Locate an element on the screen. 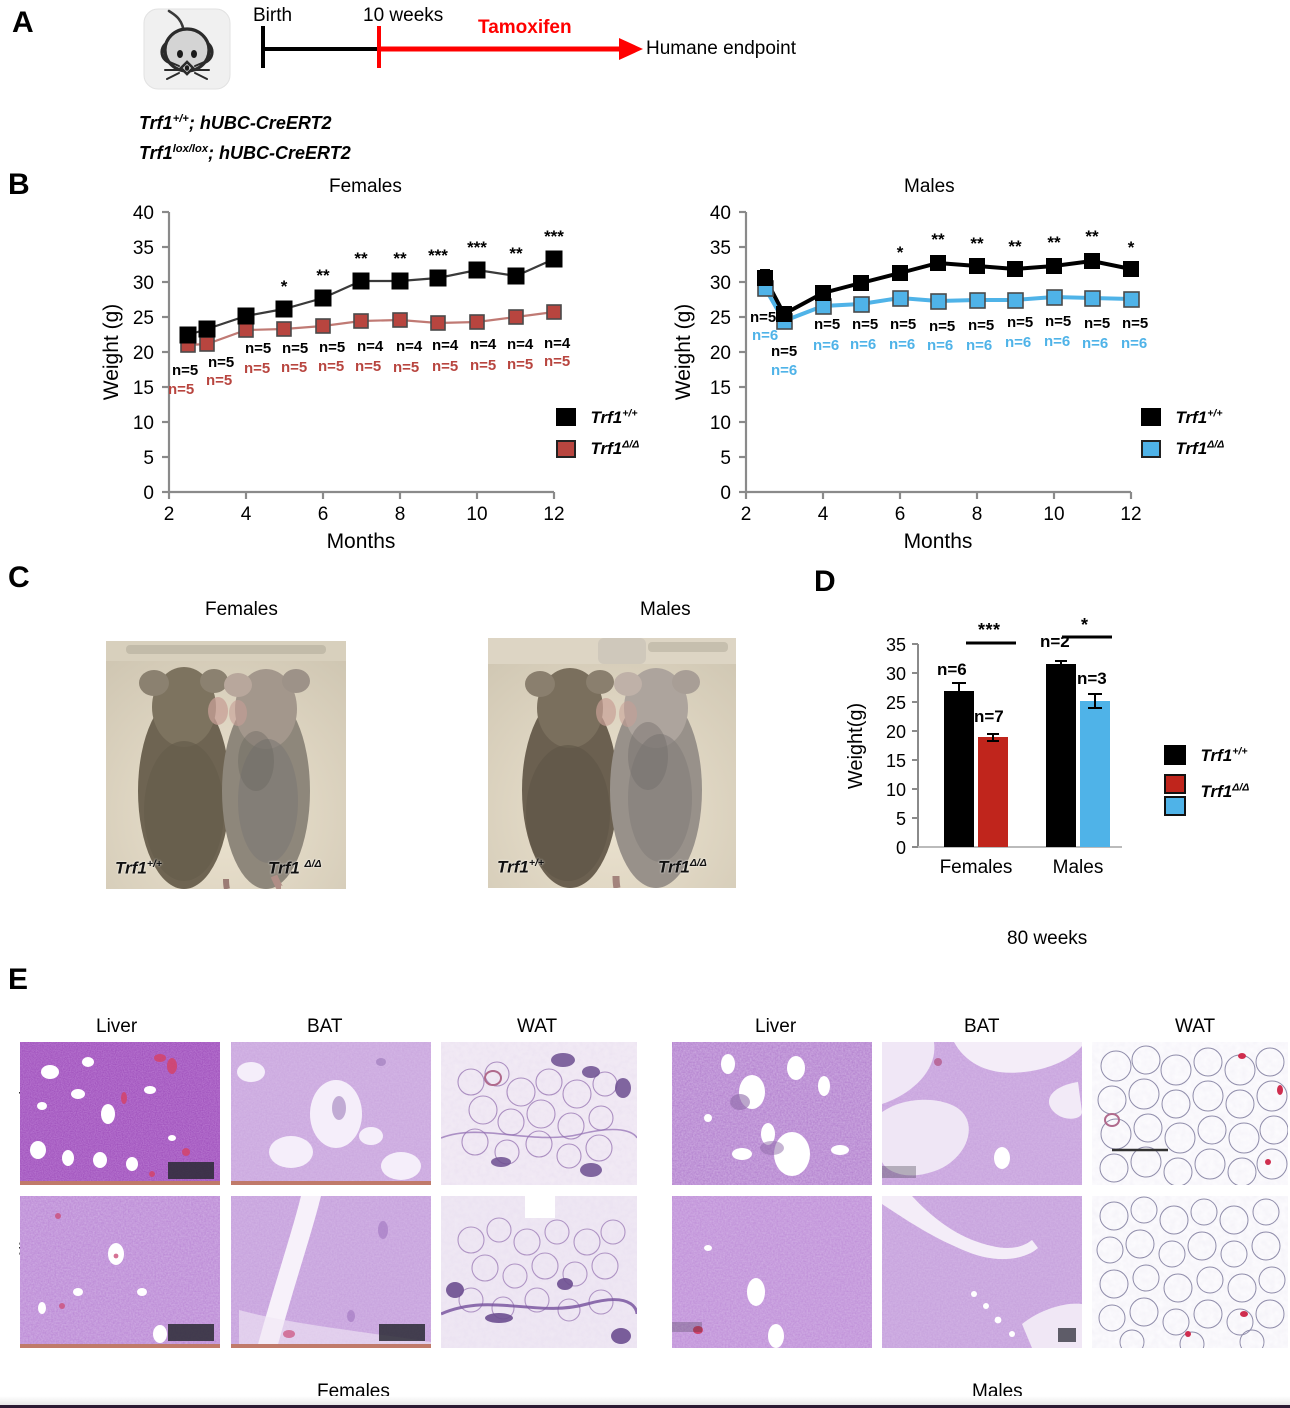 This screenshot has width=1290, height=1408. svg-text: Weight (g) is located at coordinates (683, 352).